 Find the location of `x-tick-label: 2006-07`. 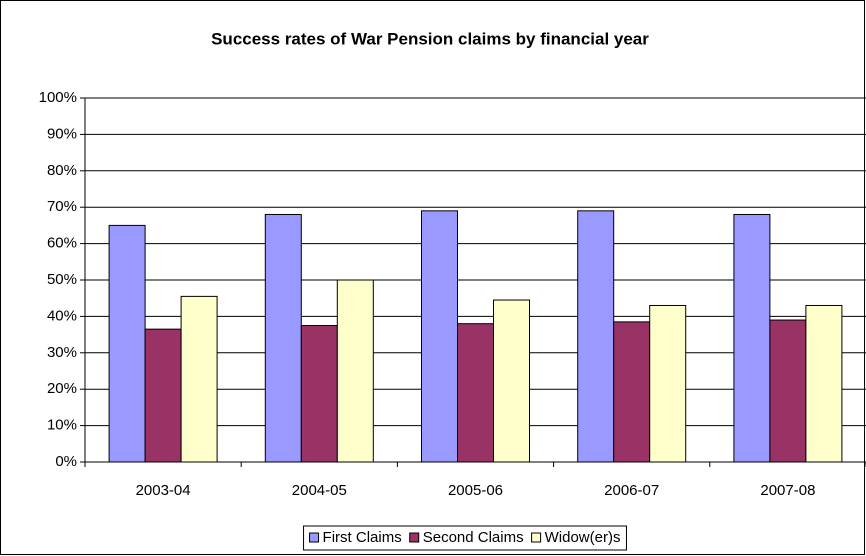

x-tick-label: 2006-07 is located at coordinates (631, 490).